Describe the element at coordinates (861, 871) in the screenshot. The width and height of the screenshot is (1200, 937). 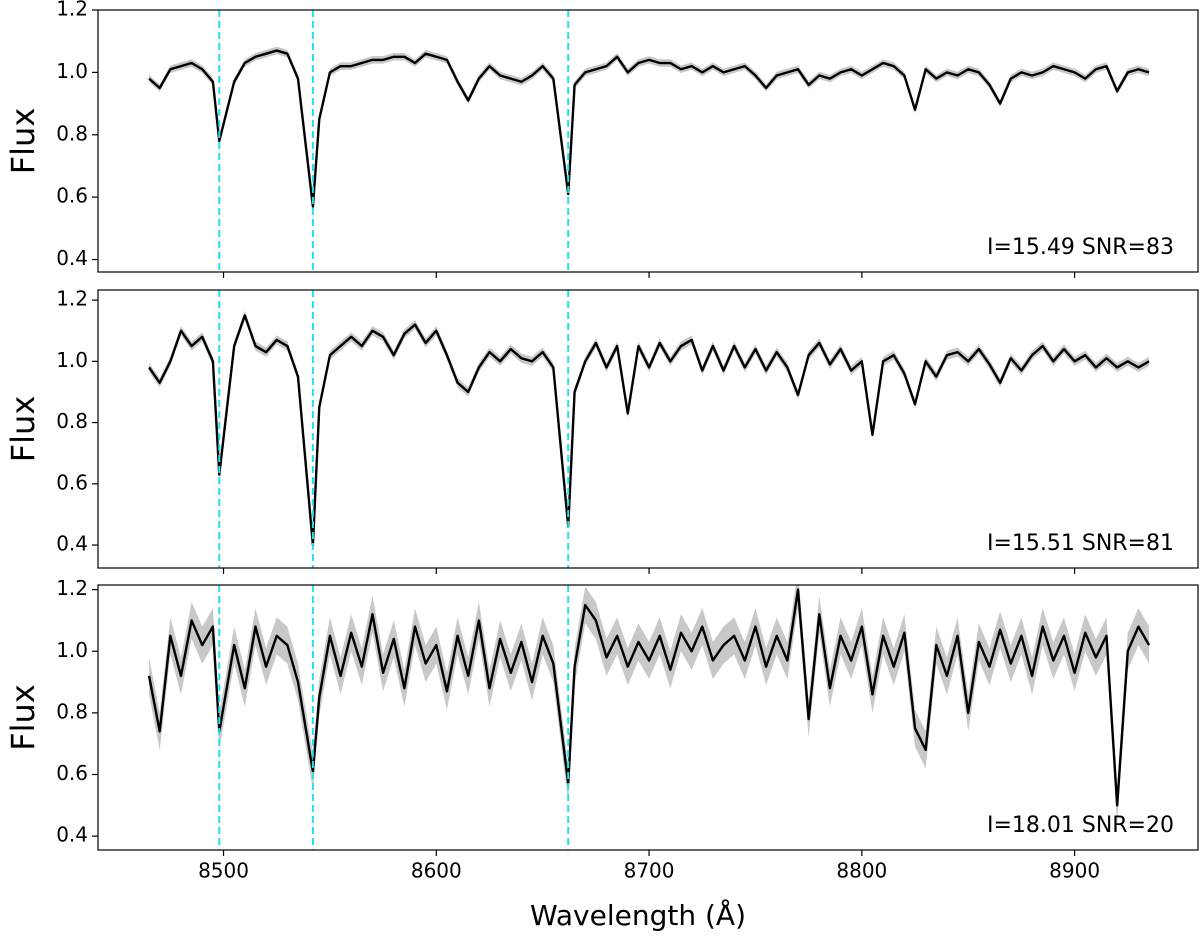
I see `x-tick-label: 8800` at that location.